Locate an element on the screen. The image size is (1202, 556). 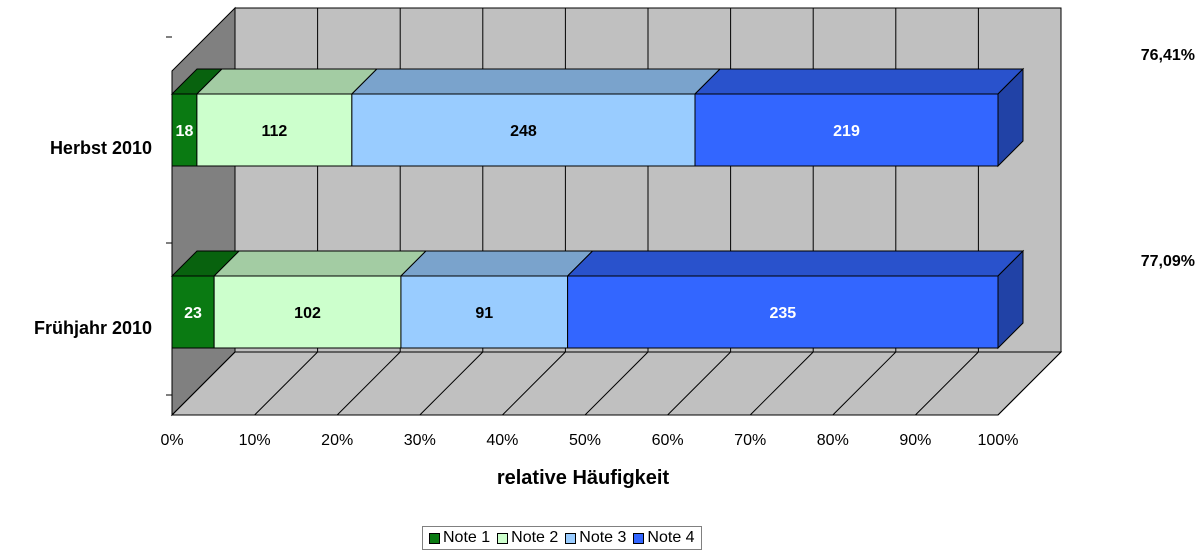
x-tick-label: 40% is located at coordinates (502, 440).